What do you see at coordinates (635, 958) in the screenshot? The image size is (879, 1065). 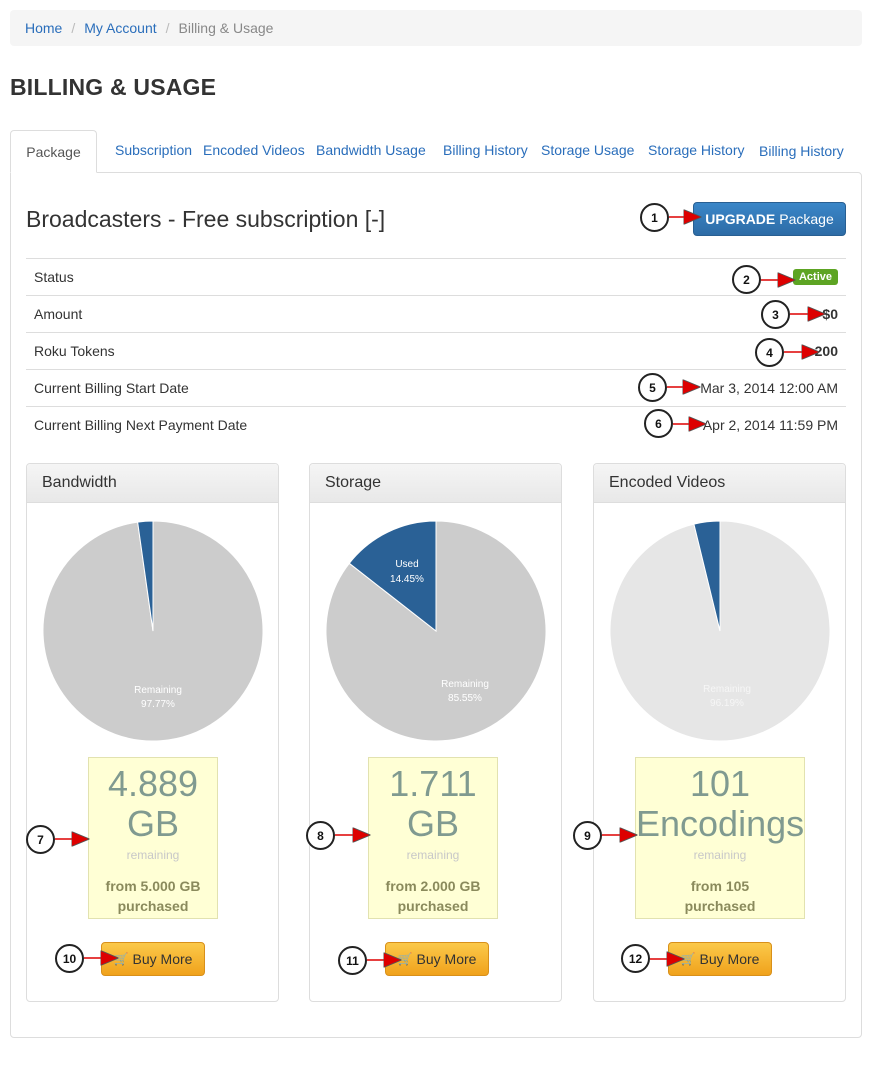 I see `callout-marker: 12` at bounding box center [635, 958].